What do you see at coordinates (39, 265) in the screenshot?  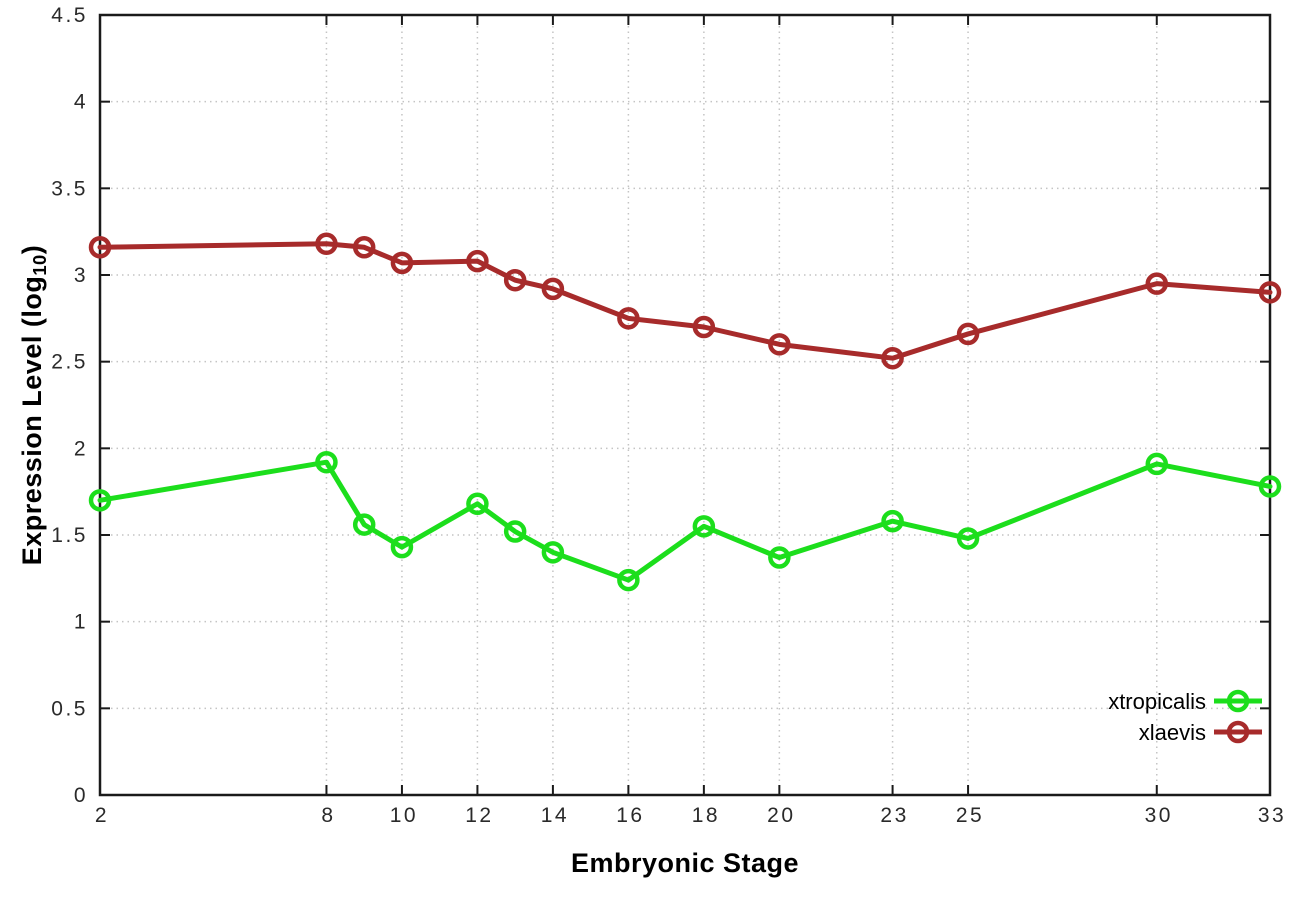 I see `y-axis-label-subscript: 10` at bounding box center [39, 265].